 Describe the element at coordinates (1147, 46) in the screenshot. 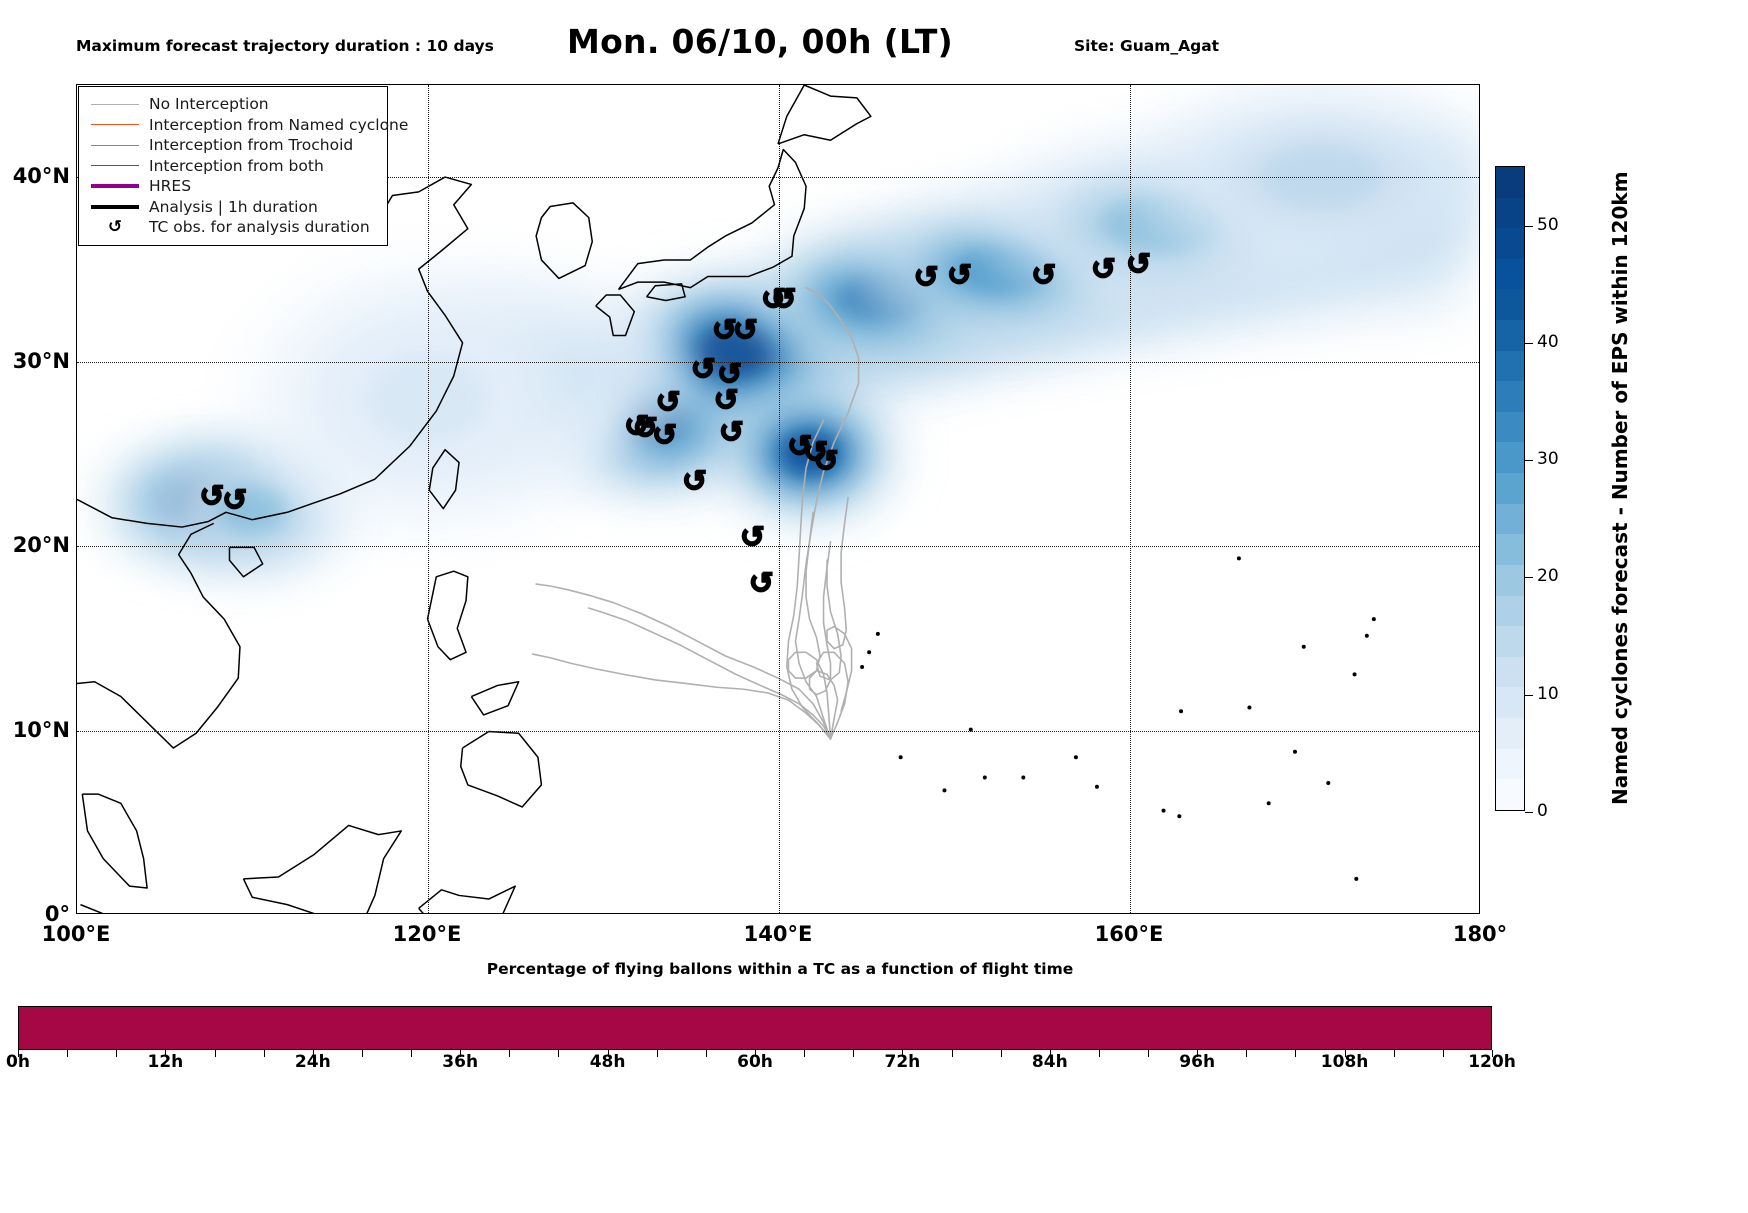

I see `site-label: Site: Guam_Agat` at that location.